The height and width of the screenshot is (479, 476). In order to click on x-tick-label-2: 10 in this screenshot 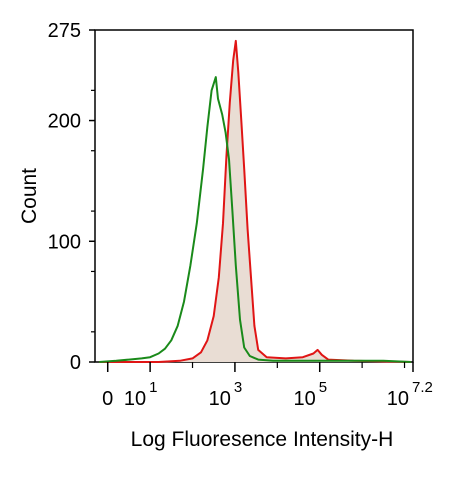, I will do `click(220, 399)`.